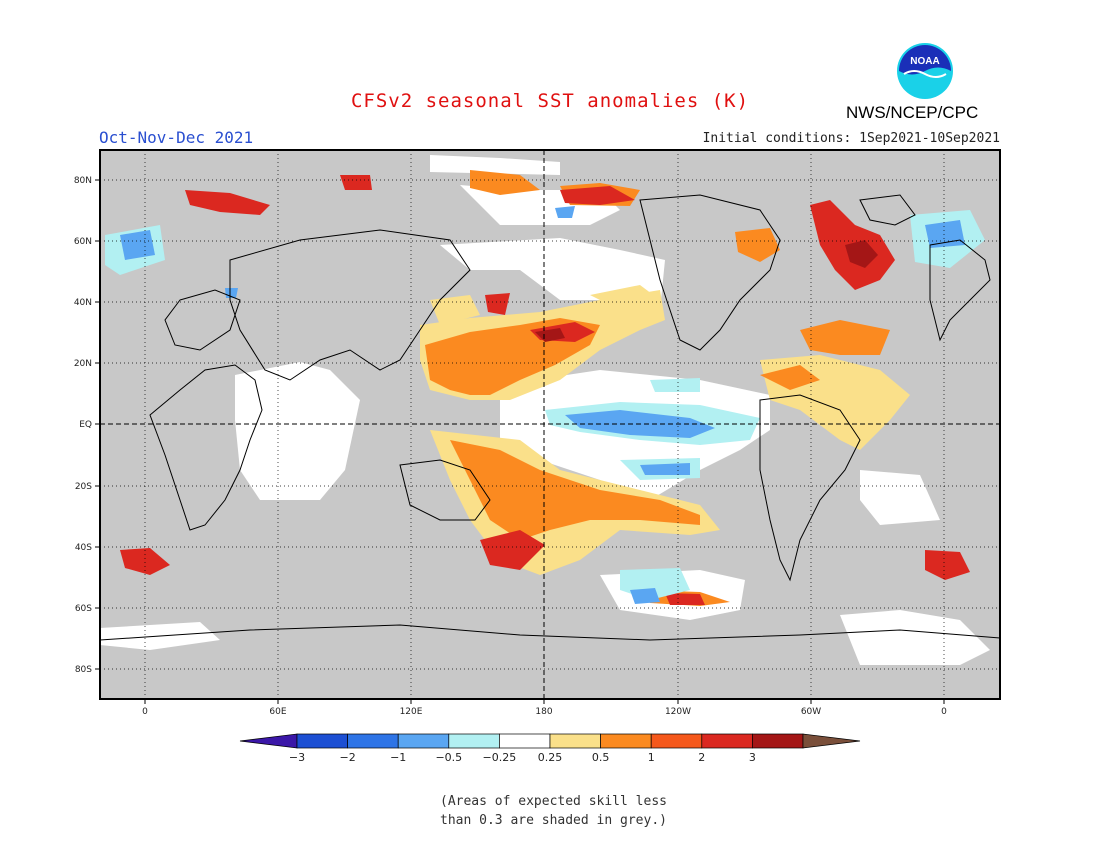 Image resolution: width=1100 pixels, height=850 pixels. What do you see at coordinates (83, 609) in the screenshot?
I see `lat-label: 60S` at bounding box center [83, 609].